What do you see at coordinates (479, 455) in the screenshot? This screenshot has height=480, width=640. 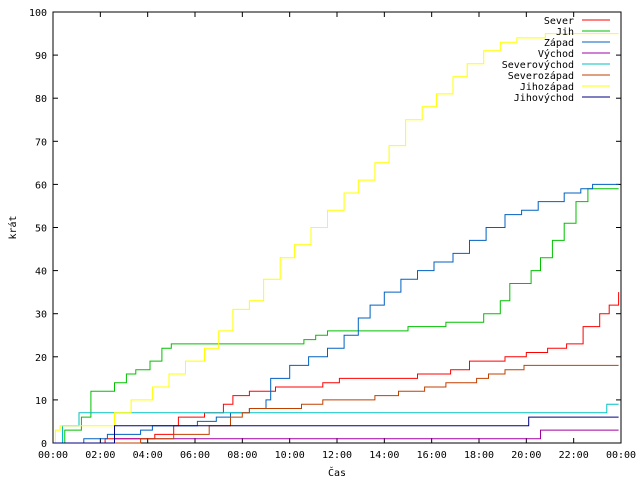 I see `x-tick-label: 18:00` at bounding box center [479, 455].